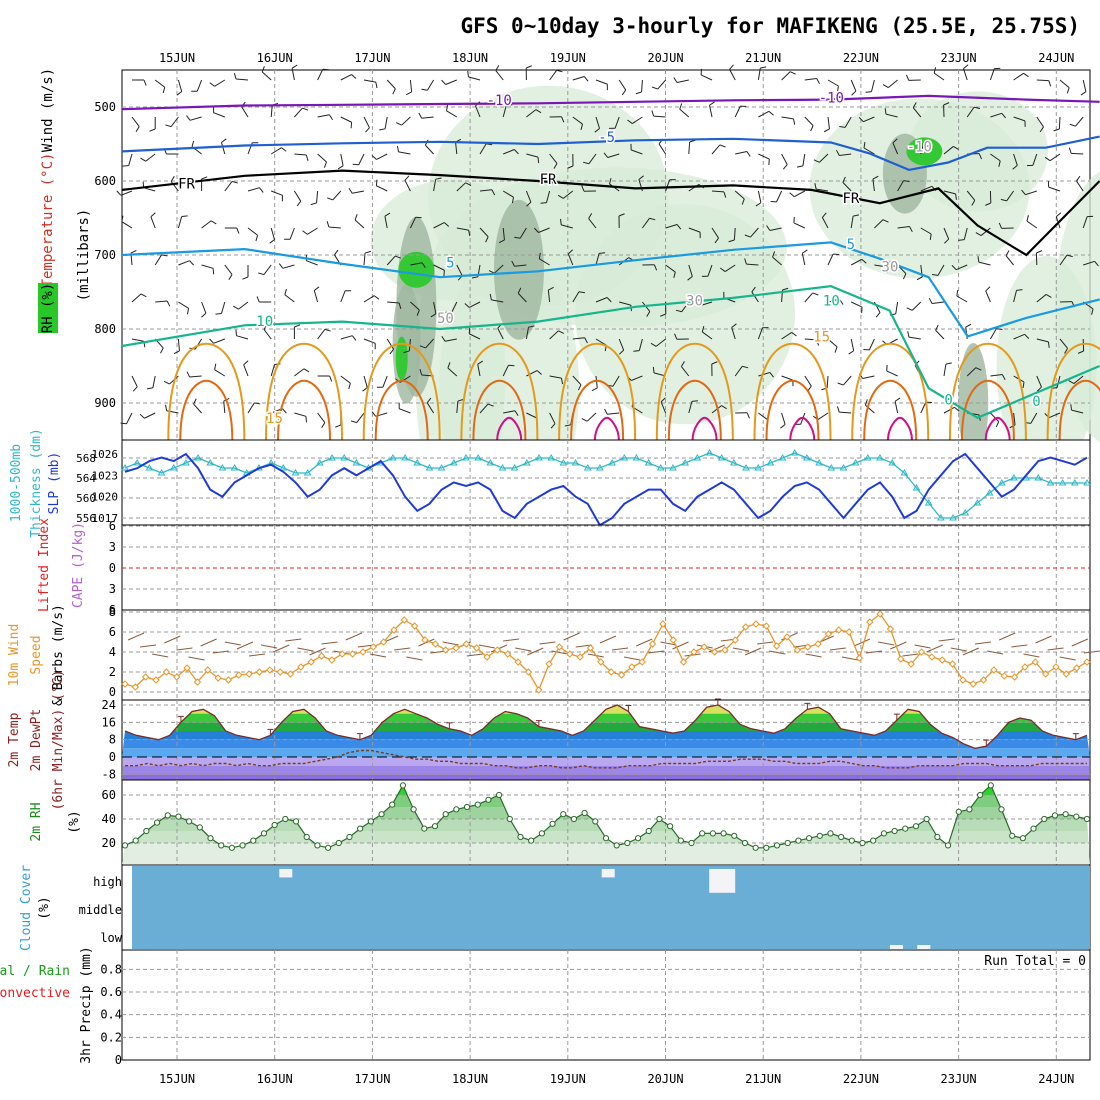  I want to click on temp-2m-axis-label: 2m Temp, so click(14, 739).